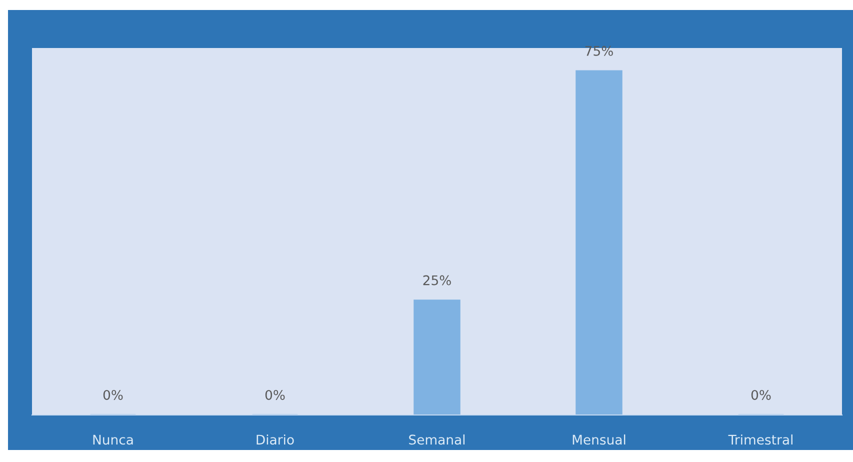 This screenshot has height=462, width=853. Describe the element at coordinates (275, 439) in the screenshot. I see `x-tick-label: Diario` at that location.